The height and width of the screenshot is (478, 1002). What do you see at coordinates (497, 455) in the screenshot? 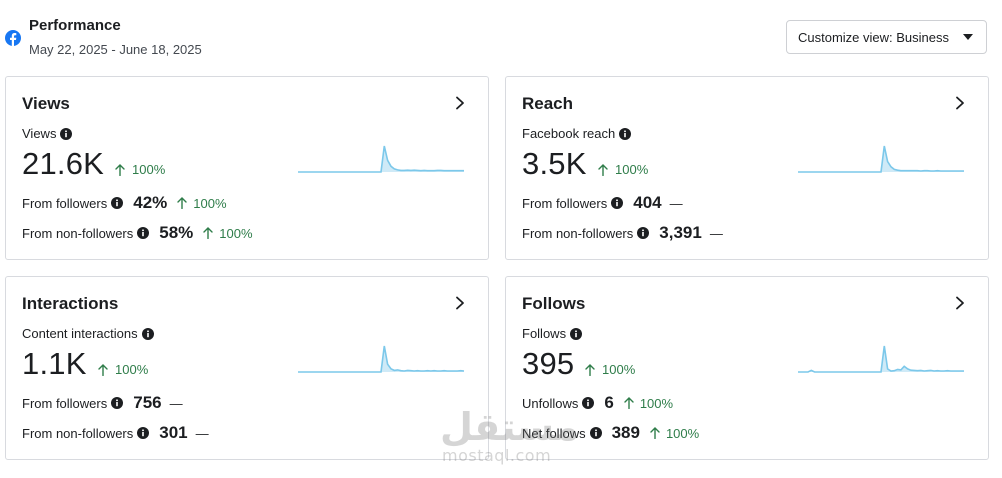
I see `watermark-latin: mostaql.com` at bounding box center [497, 455].